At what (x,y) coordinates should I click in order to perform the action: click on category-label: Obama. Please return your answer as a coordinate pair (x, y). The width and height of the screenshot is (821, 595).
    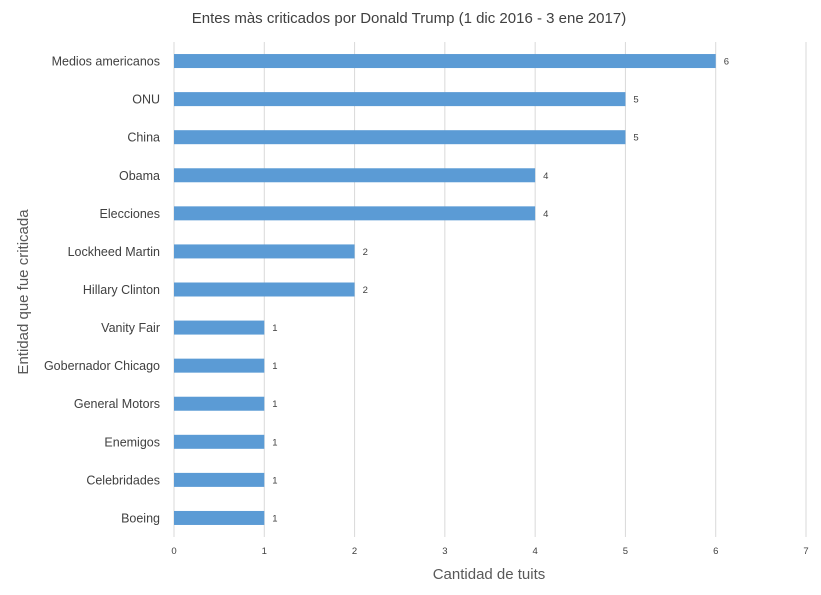
    Looking at the image, I should click on (139, 176).